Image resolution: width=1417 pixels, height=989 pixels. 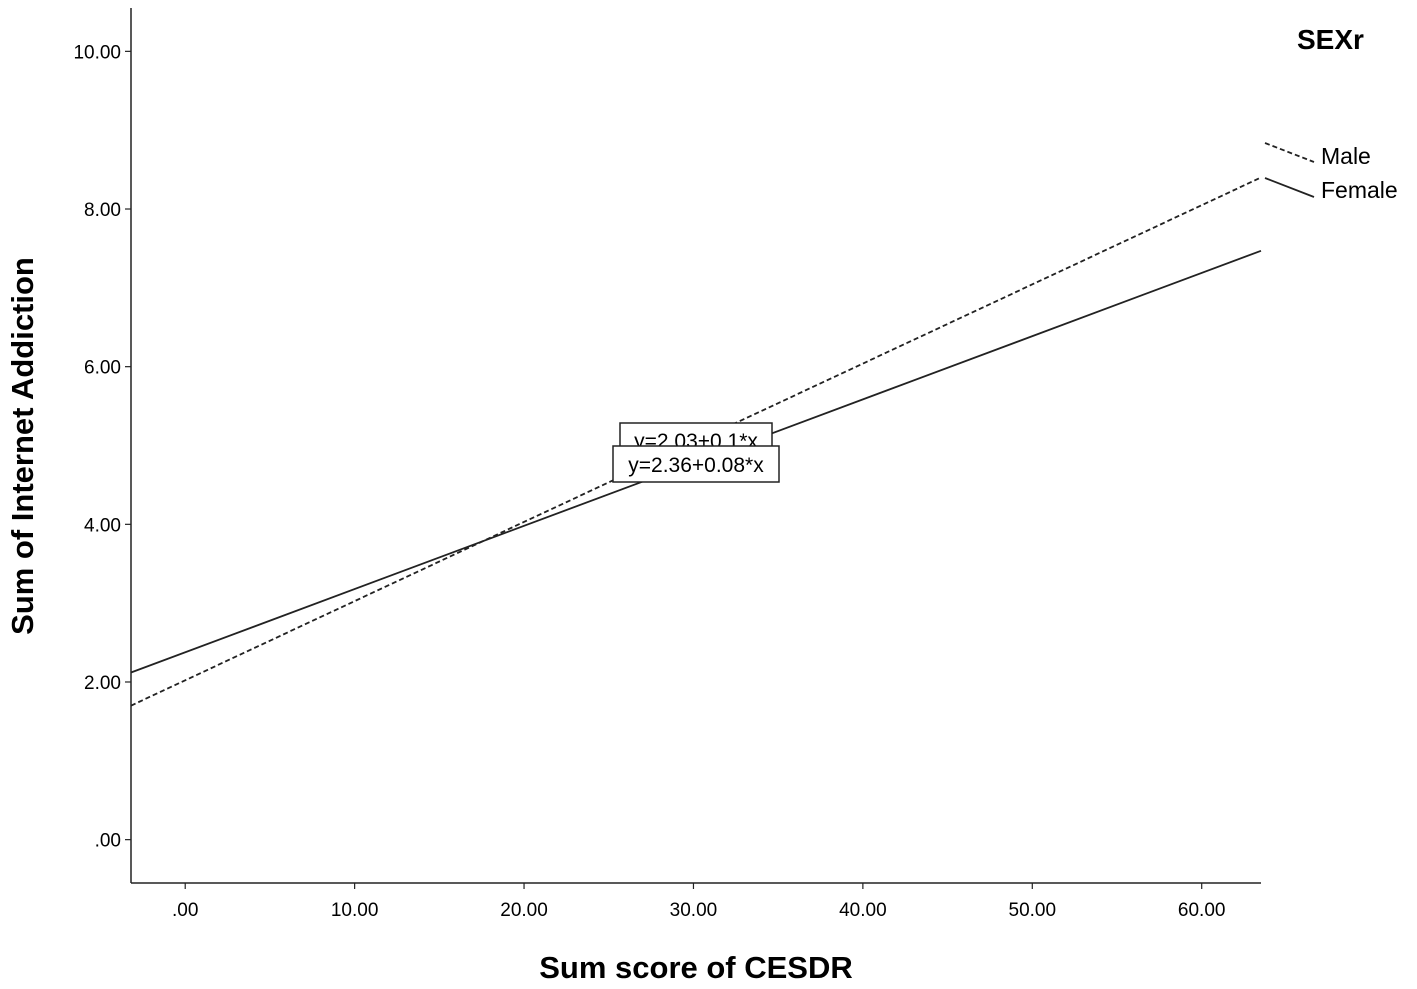 I want to click on equation-label-female: y=2.36+0.08*x, so click(x=696, y=465).